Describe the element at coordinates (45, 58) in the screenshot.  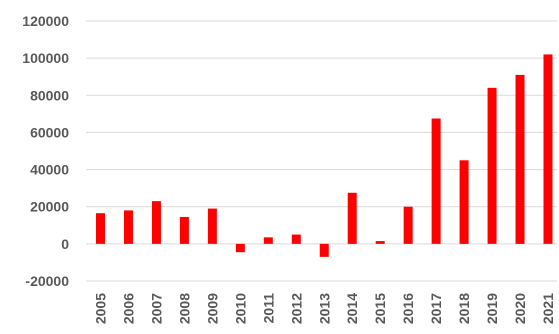
I see `y-tick-label: 100000` at that location.